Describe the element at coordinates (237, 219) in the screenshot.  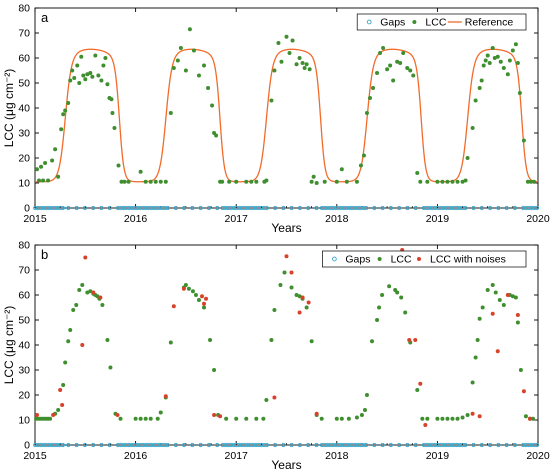
I see `x-tick-label: 2017` at that location.